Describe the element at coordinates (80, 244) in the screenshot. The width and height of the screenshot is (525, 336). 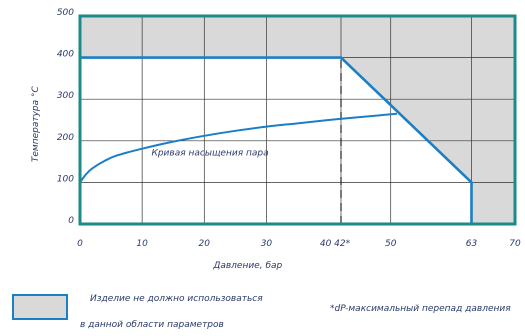
I see `x-tick-label-0: 0` at that location.